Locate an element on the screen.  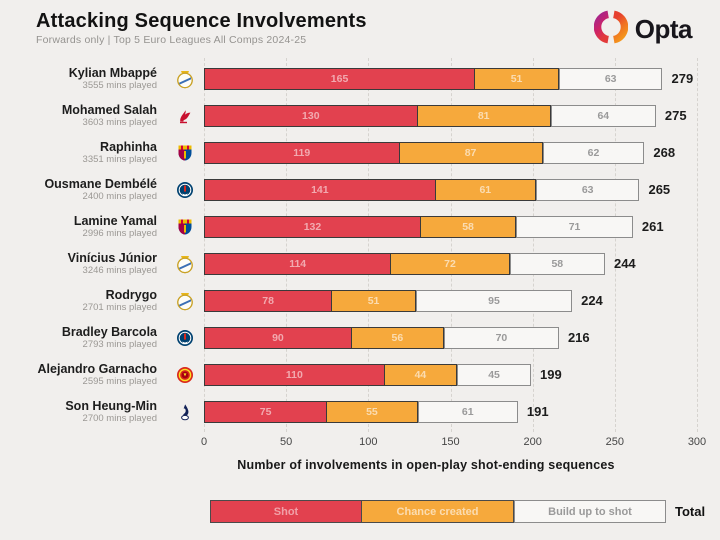
player-row: Raphinha 3351 mins played 119 87 62 268 is located at coordinates (360, 156).